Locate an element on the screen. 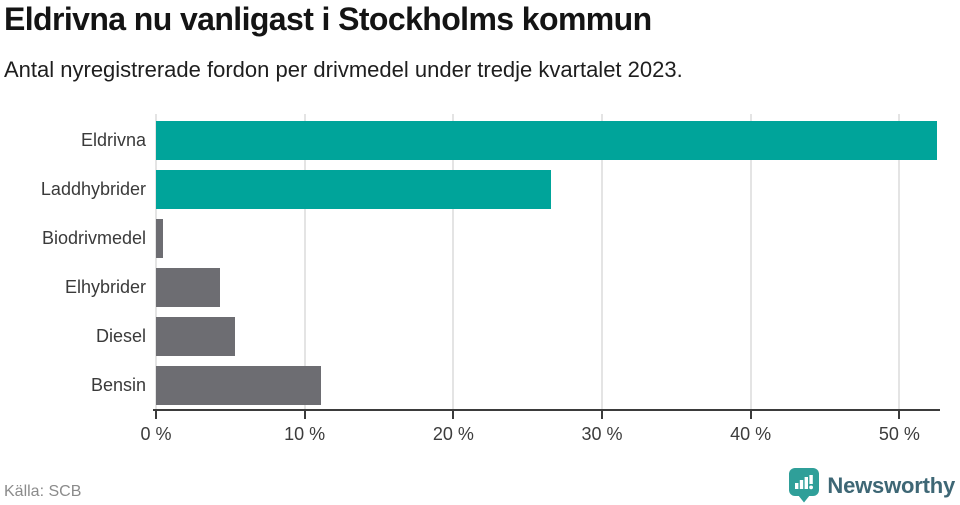 The image size is (960, 505). bar-diesel is located at coordinates (195, 336).